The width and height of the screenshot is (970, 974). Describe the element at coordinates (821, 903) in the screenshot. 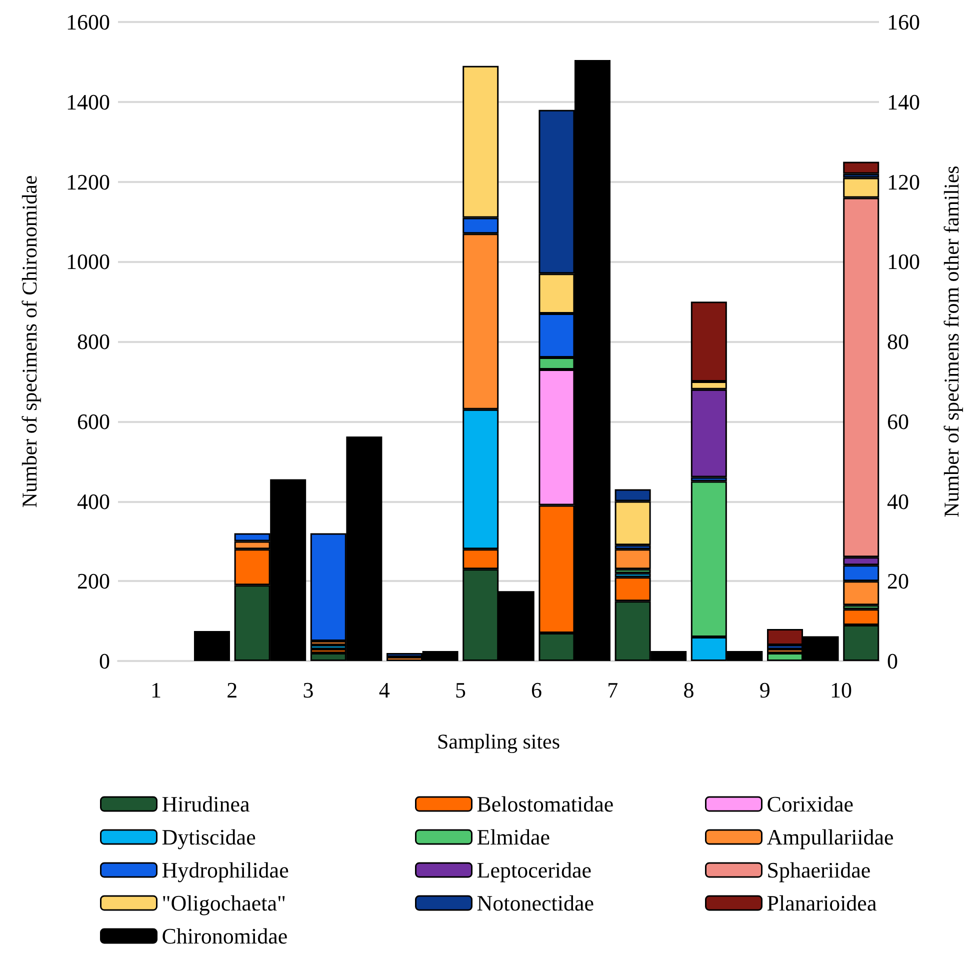

I see `legend-label: Planarioidea` at that location.